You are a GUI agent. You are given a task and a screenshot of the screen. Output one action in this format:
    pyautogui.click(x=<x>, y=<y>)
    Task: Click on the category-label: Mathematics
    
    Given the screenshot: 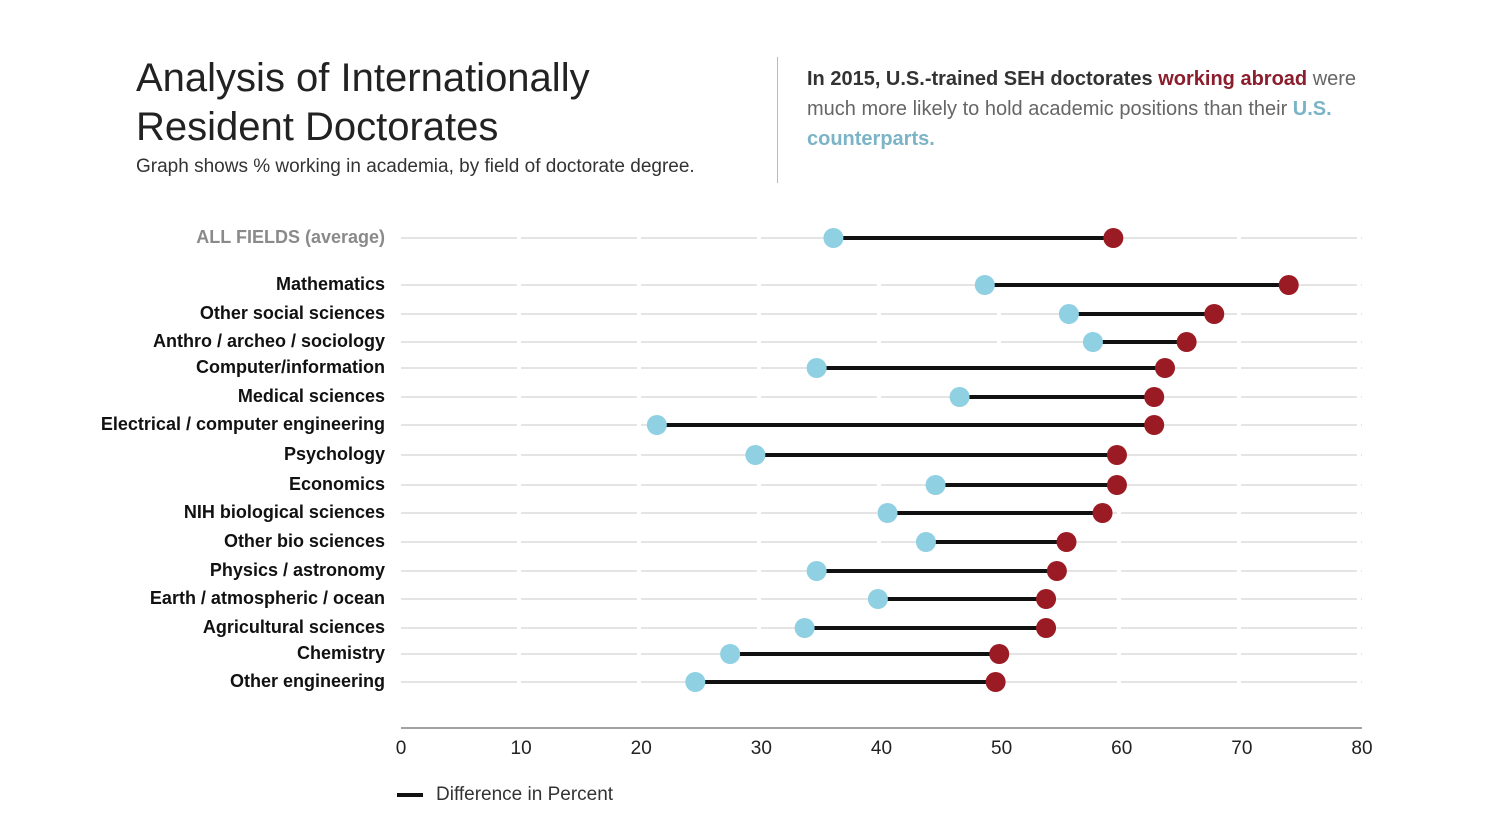 What is the action you would take?
    pyautogui.click(x=330, y=284)
    